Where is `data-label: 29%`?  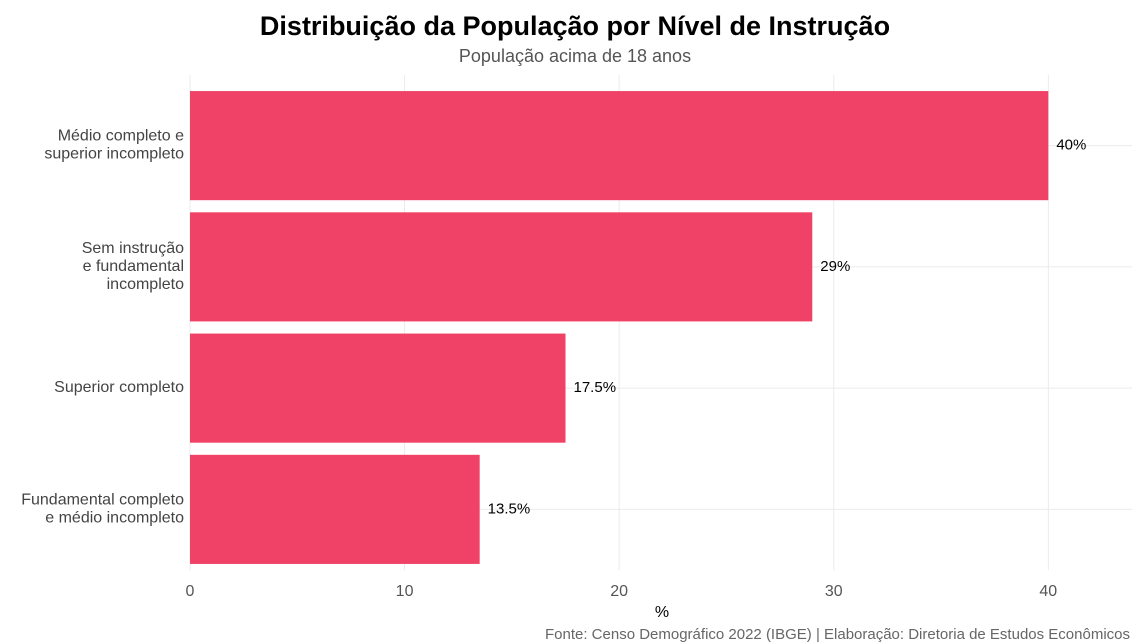
data-label: 29% is located at coordinates (835, 266).